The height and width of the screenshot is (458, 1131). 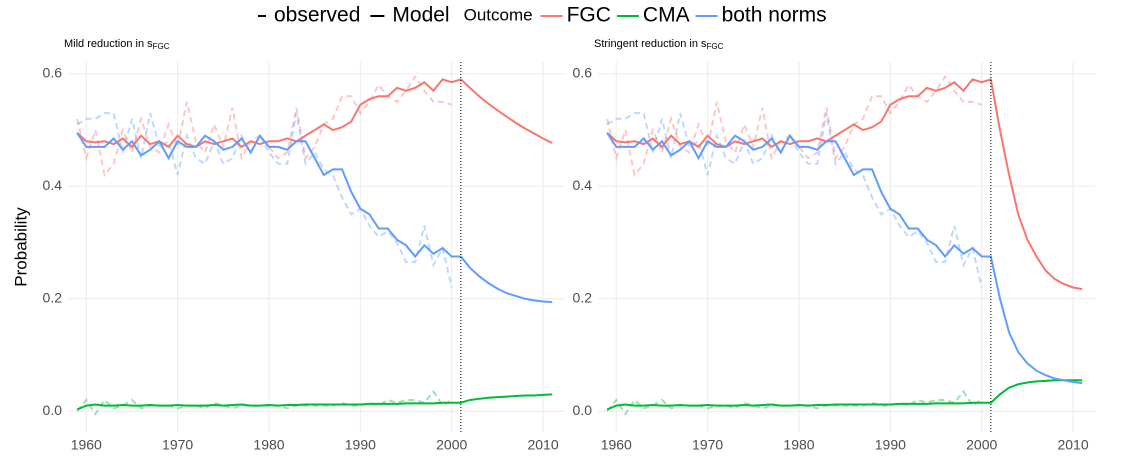 I want to click on legend-label: both norms, so click(x=774, y=15).